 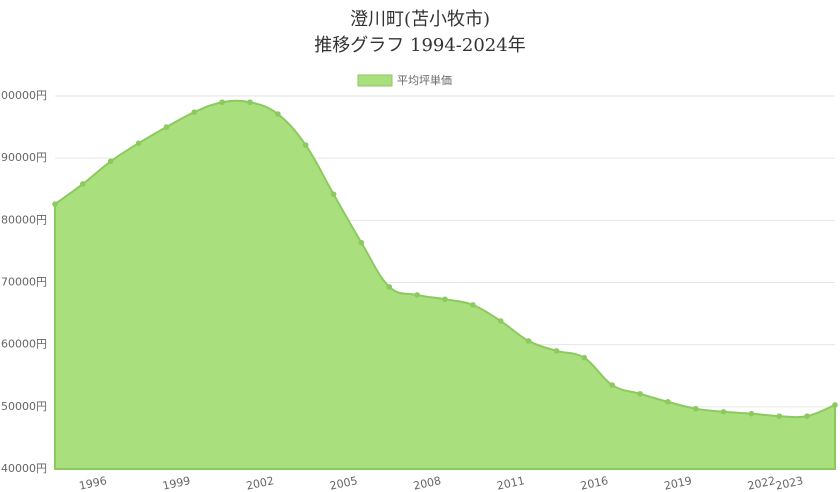 What do you see at coordinates (24, 468) in the screenshot?
I see `y-tick-label: 40000円` at bounding box center [24, 468].